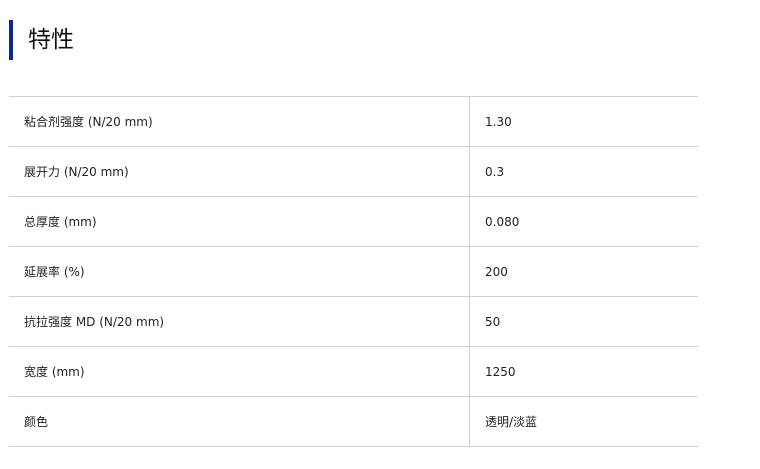 This screenshot has height=469, width=760. I want to click on table-row: 宽度 (mm) 1250, so click(353, 371).